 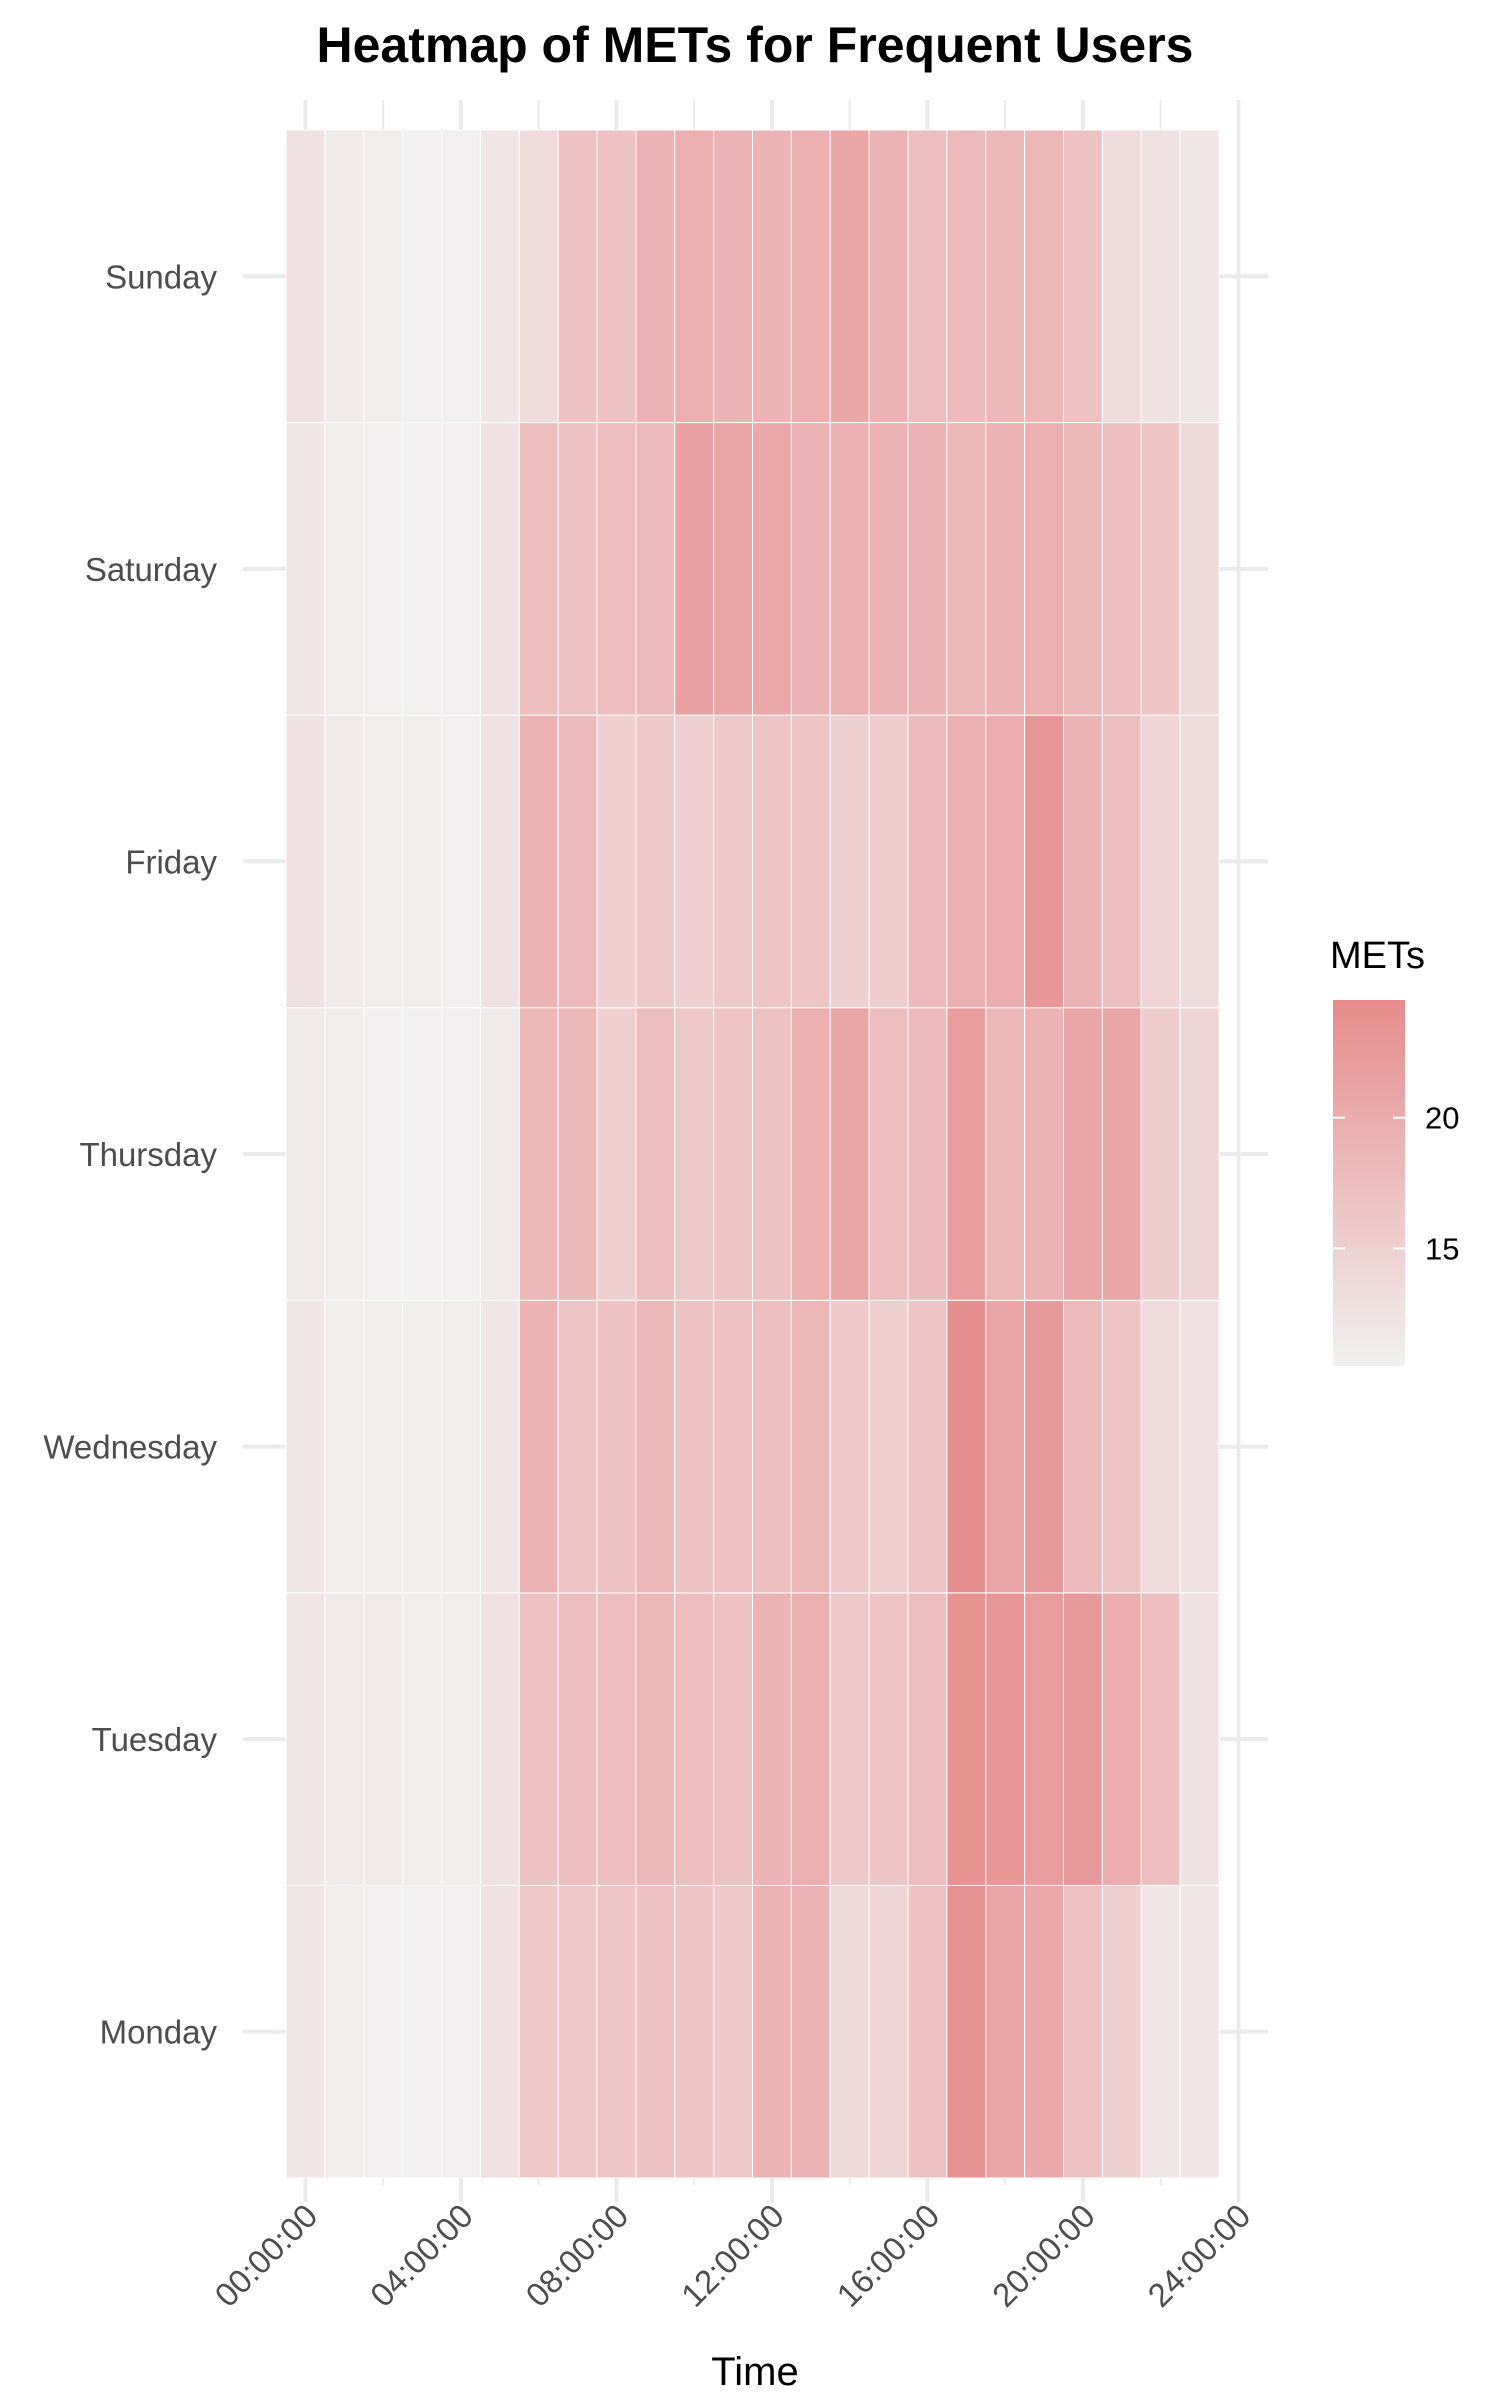 I want to click on colorbar-tick-label: 15, so click(x=1442, y=1248).